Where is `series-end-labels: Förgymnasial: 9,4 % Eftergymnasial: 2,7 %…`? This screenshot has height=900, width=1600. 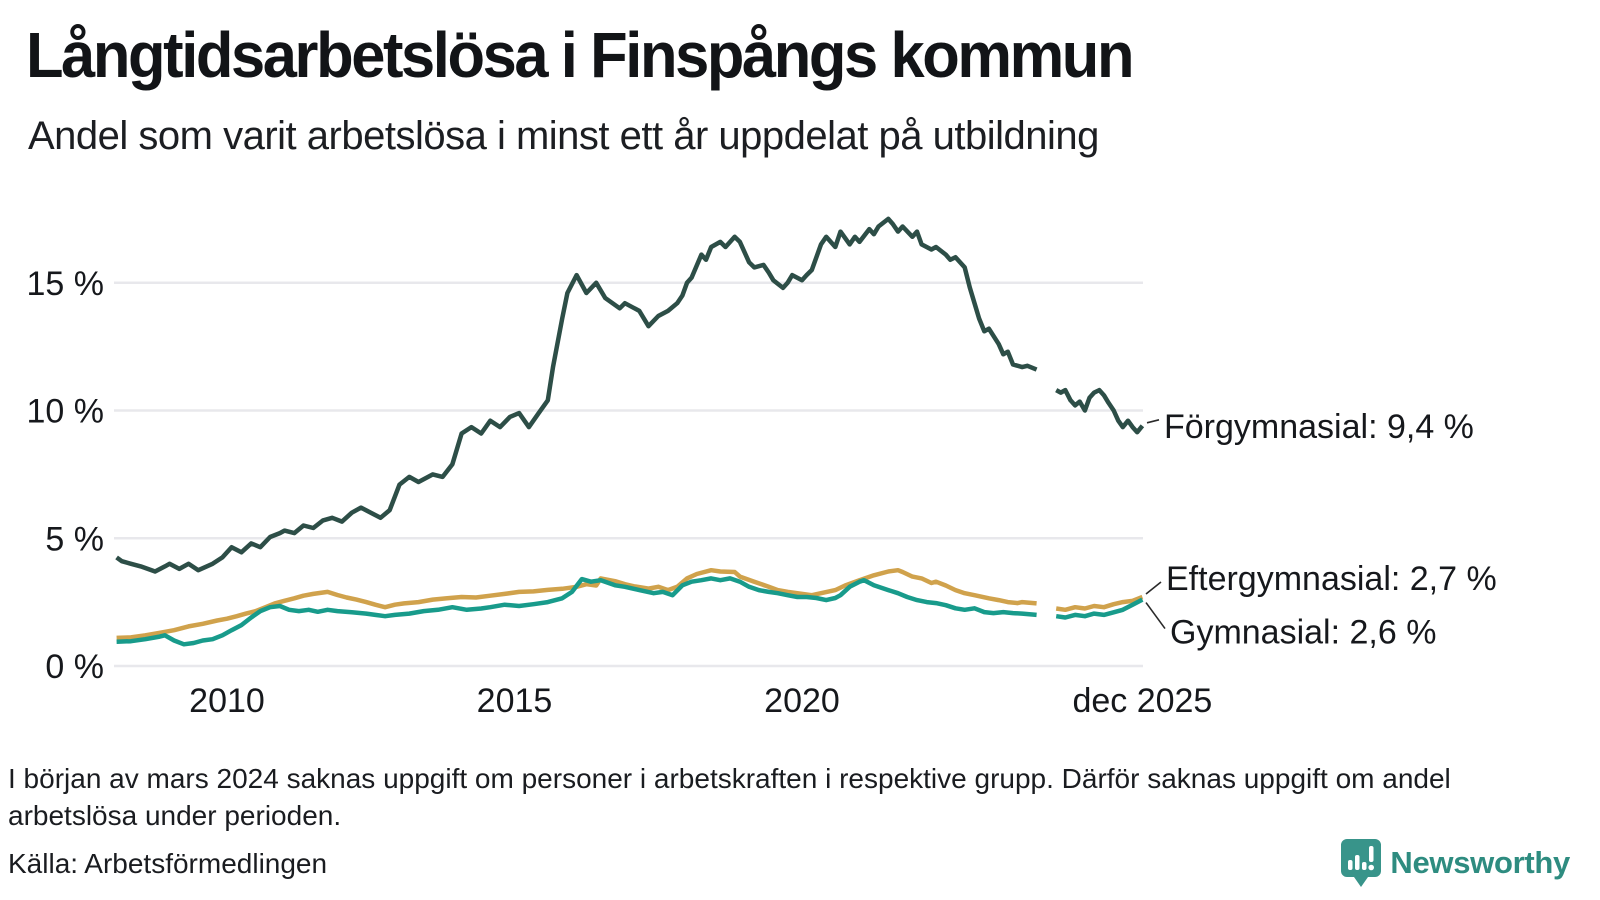
series-end-labels: Förgymnasial: 9,4 % Eftergymnasial: 2,7 %… is located at coordinates (1321, 530).